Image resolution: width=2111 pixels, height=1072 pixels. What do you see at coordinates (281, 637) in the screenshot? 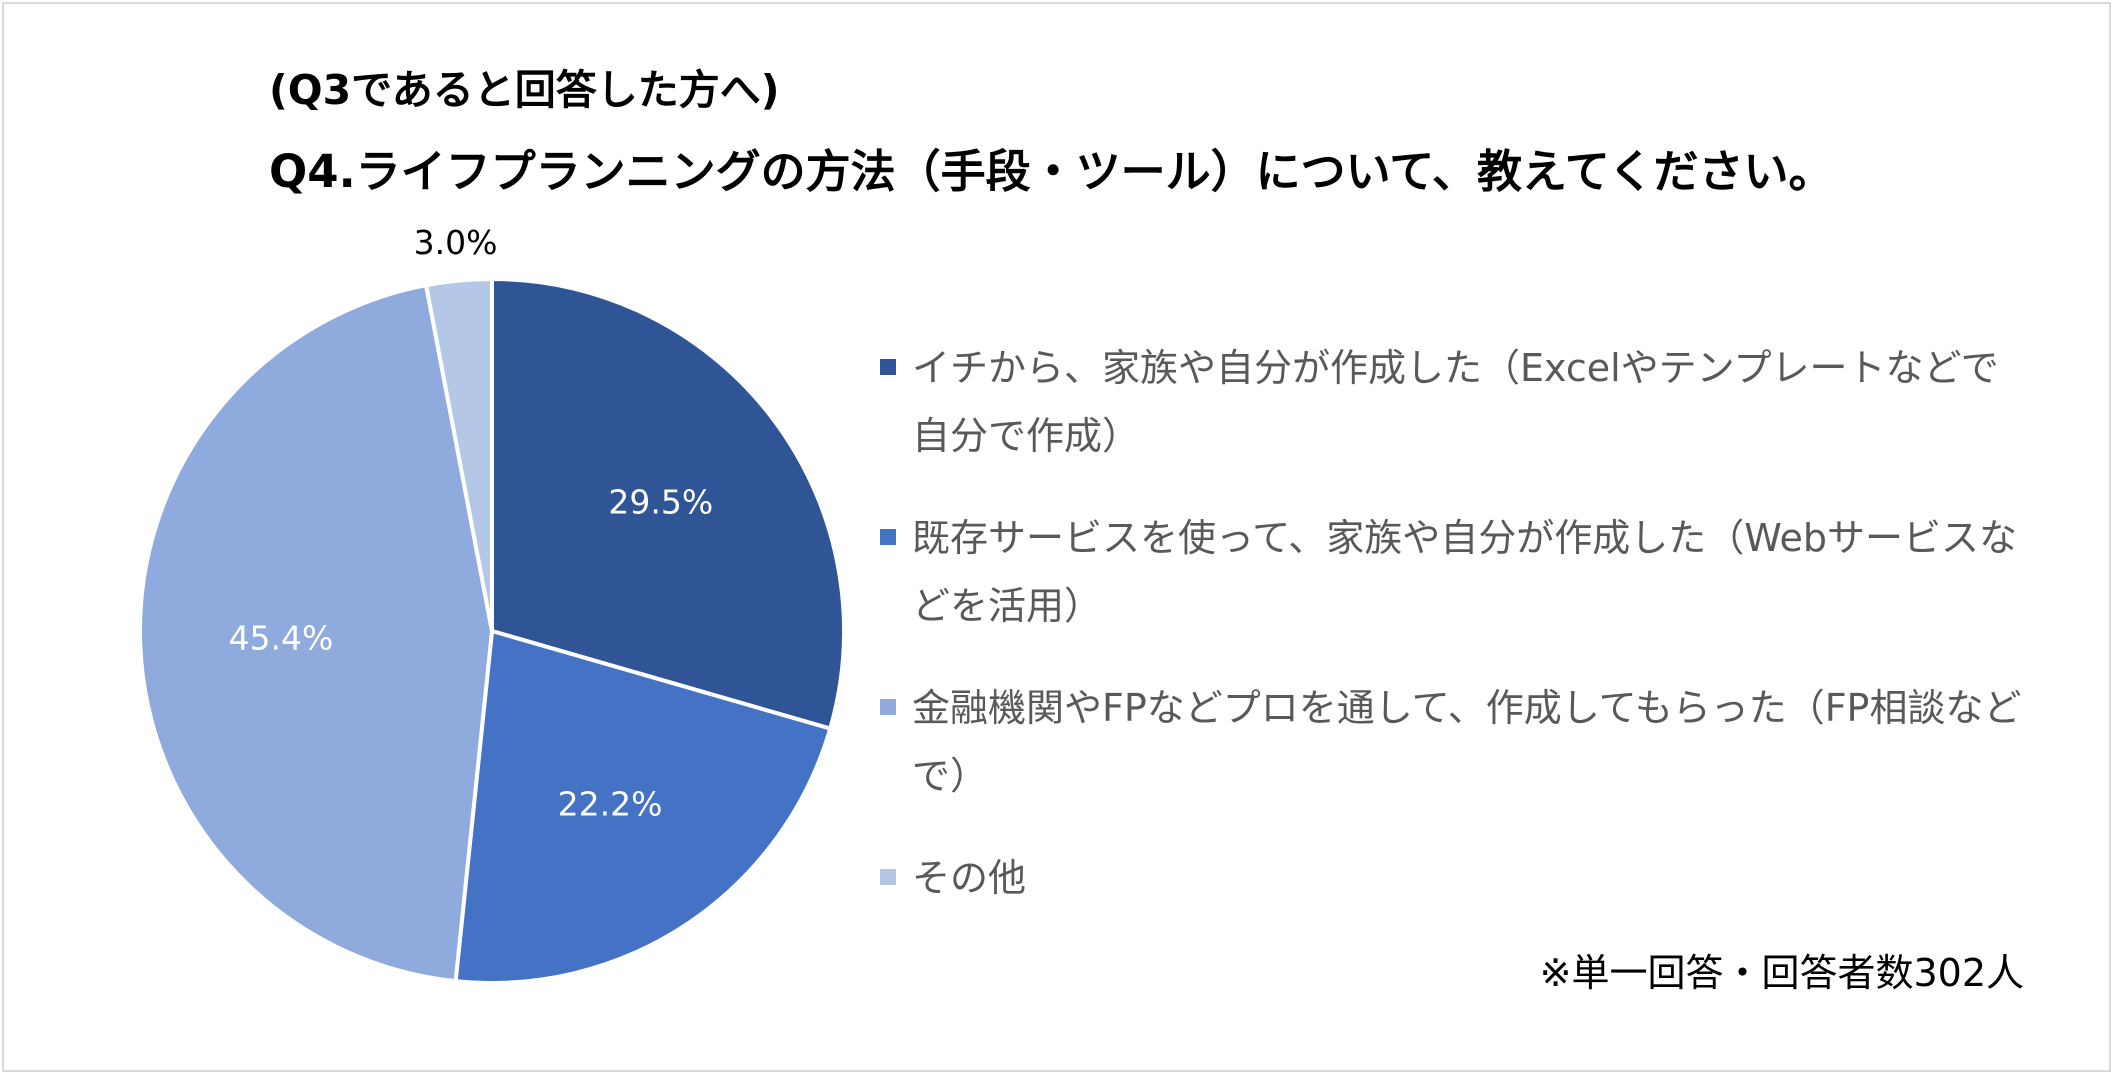
I see `data-label: 45.4%` at bounding box center [281, 637].